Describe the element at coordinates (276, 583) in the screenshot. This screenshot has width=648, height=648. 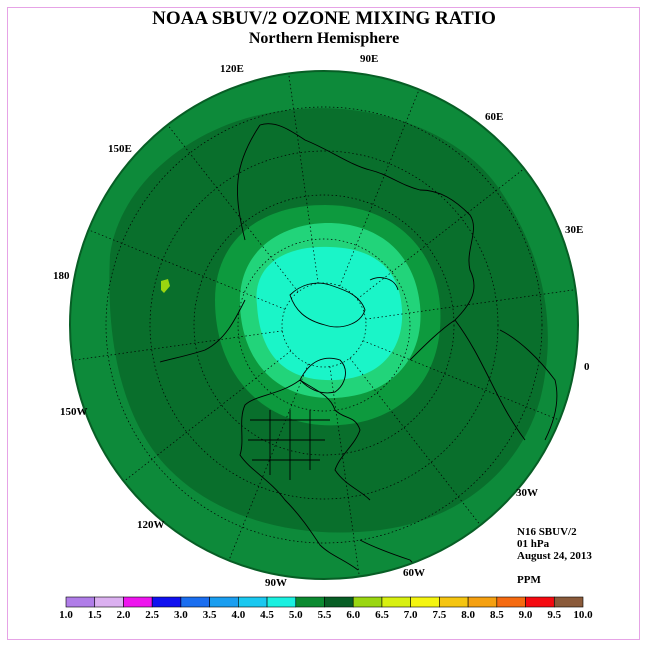
I see `lon-label-90w: 90W` at that location.